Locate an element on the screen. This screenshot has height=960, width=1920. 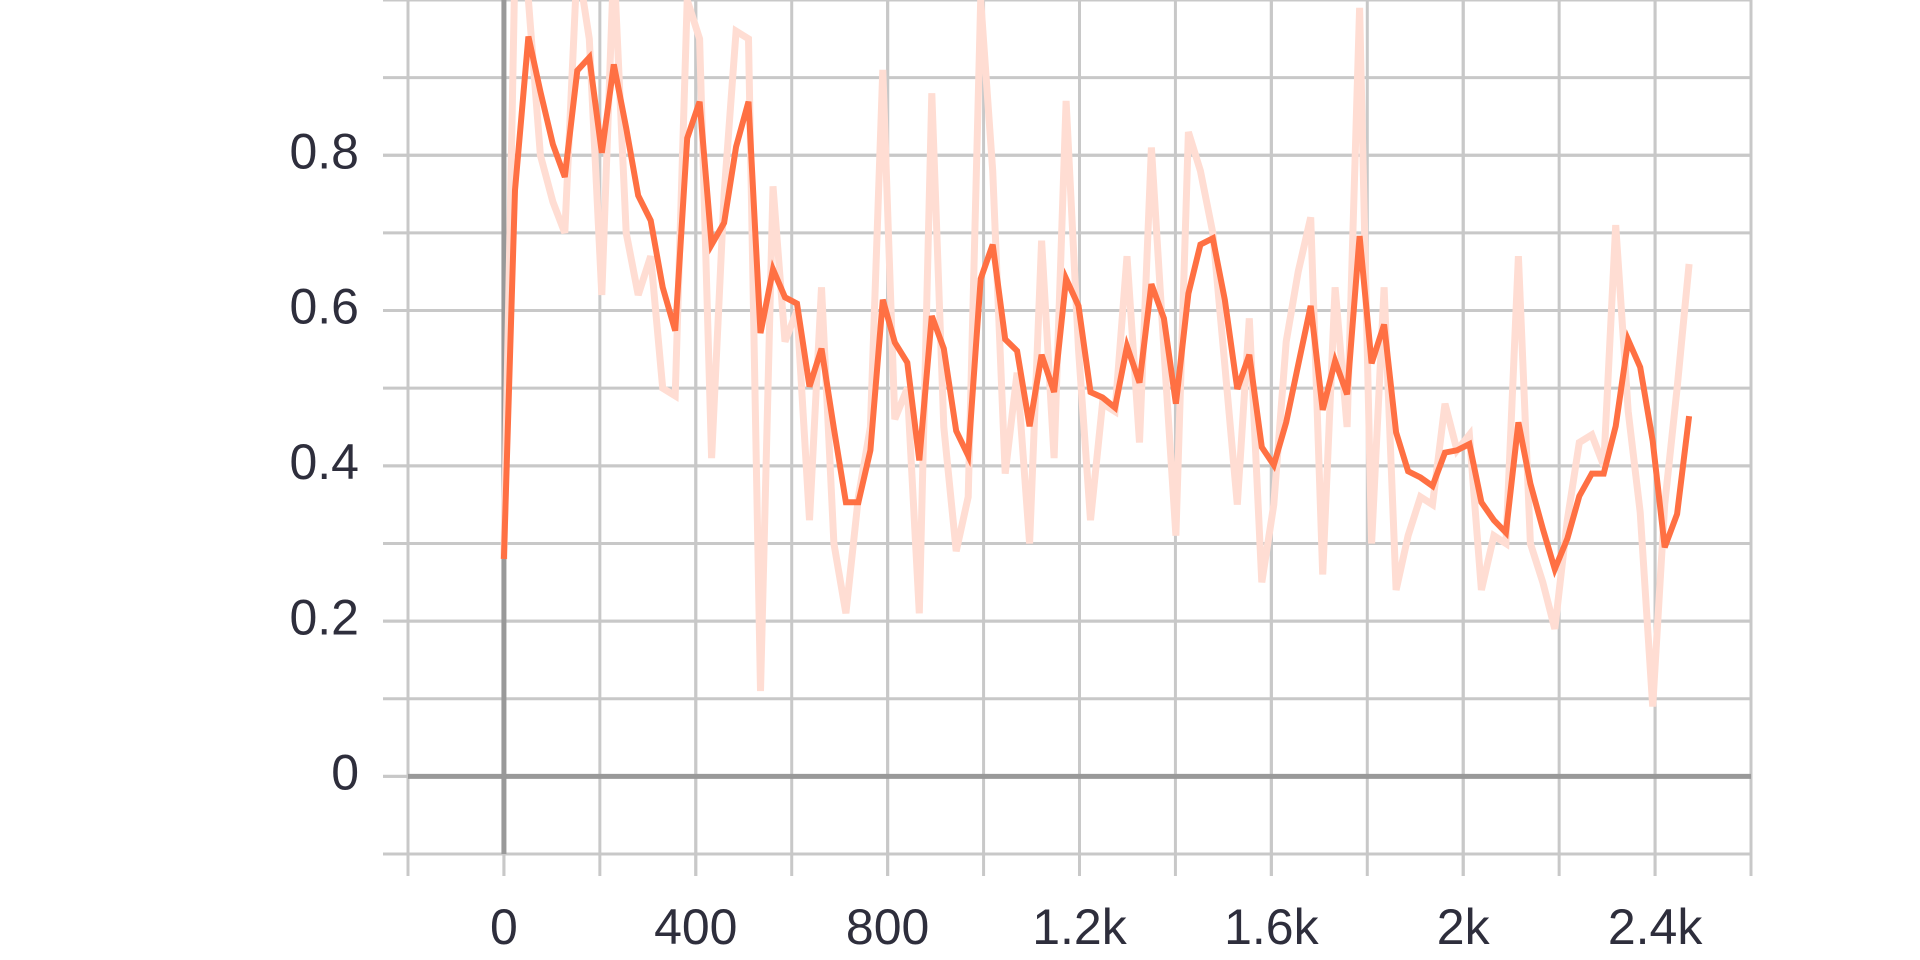
x-tick-label: 0 is located at coordinates (504, 927).